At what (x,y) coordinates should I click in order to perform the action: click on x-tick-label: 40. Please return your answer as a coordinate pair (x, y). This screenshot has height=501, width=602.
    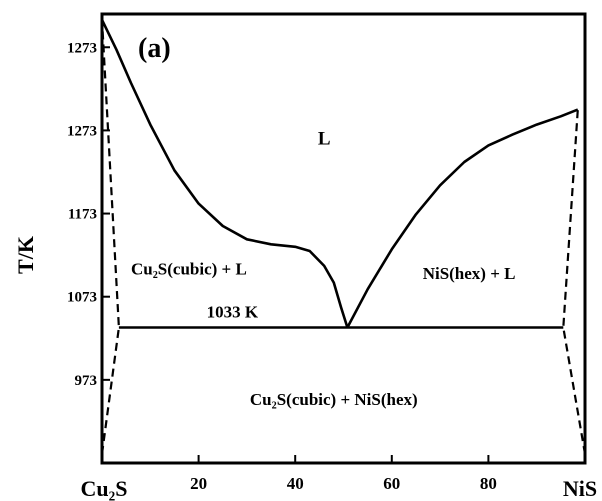
    Looking at the image, I should click on (295, 483).